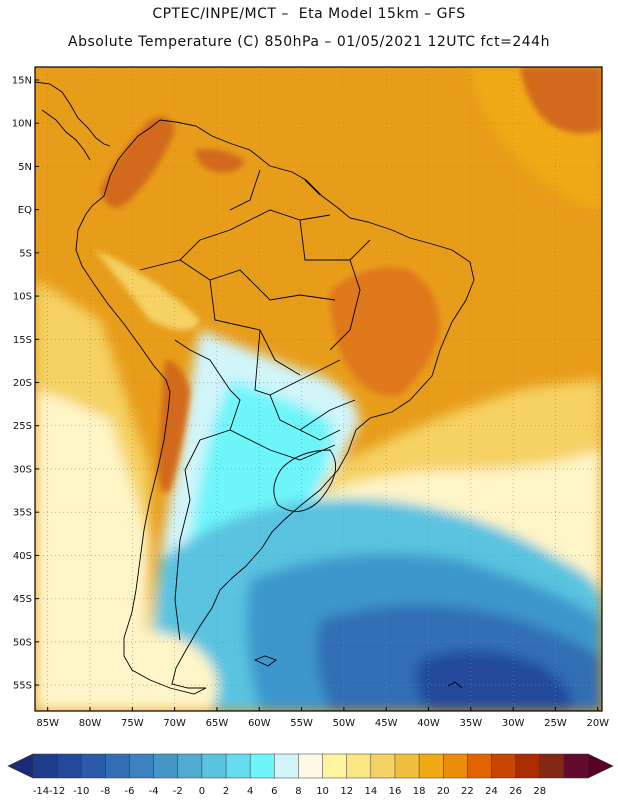 Image resolution: width=618 pixels, height=800 pixels. What do you see at coordinates (471, 723) in the screenshot?
I see `lon-label: 35W` at bounding box center [471, 723].